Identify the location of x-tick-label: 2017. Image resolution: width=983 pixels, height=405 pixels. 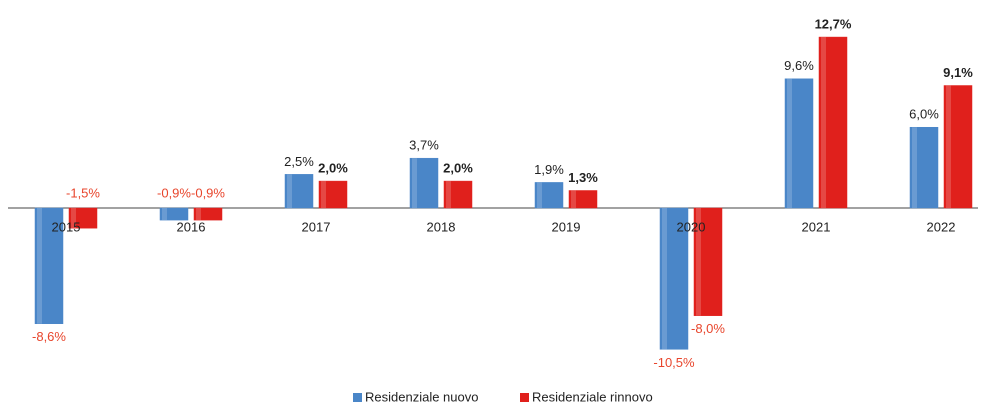
(316, 226).